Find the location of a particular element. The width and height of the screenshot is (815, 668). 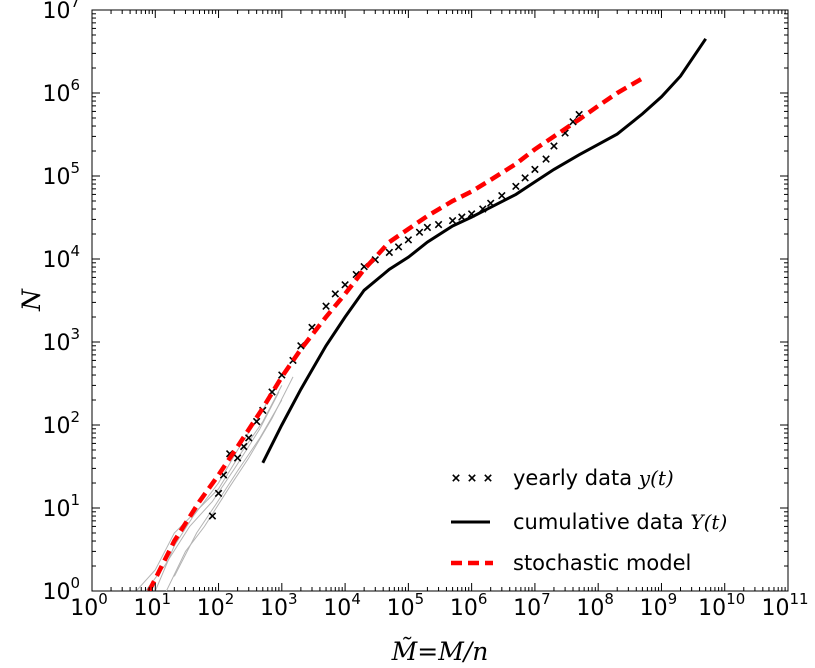

x-tick-label: 10⁸ is located at coordinates (595, 605).